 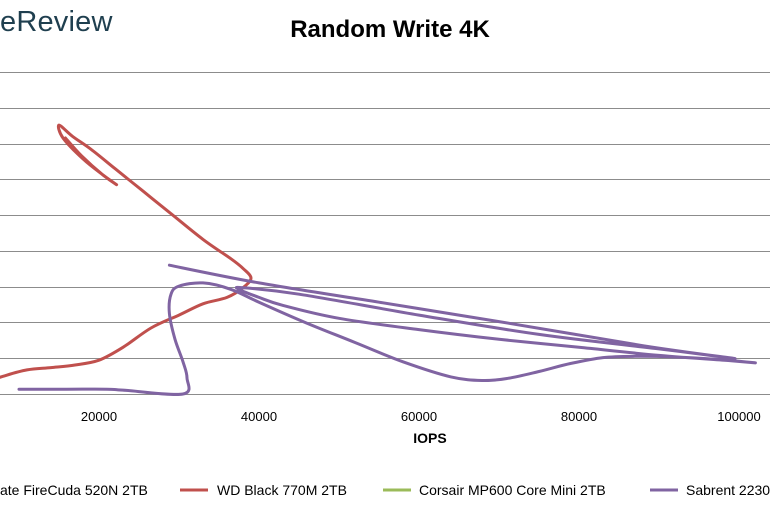 I want to click on x-tick-label: 40000, so click(x=259, y=416).